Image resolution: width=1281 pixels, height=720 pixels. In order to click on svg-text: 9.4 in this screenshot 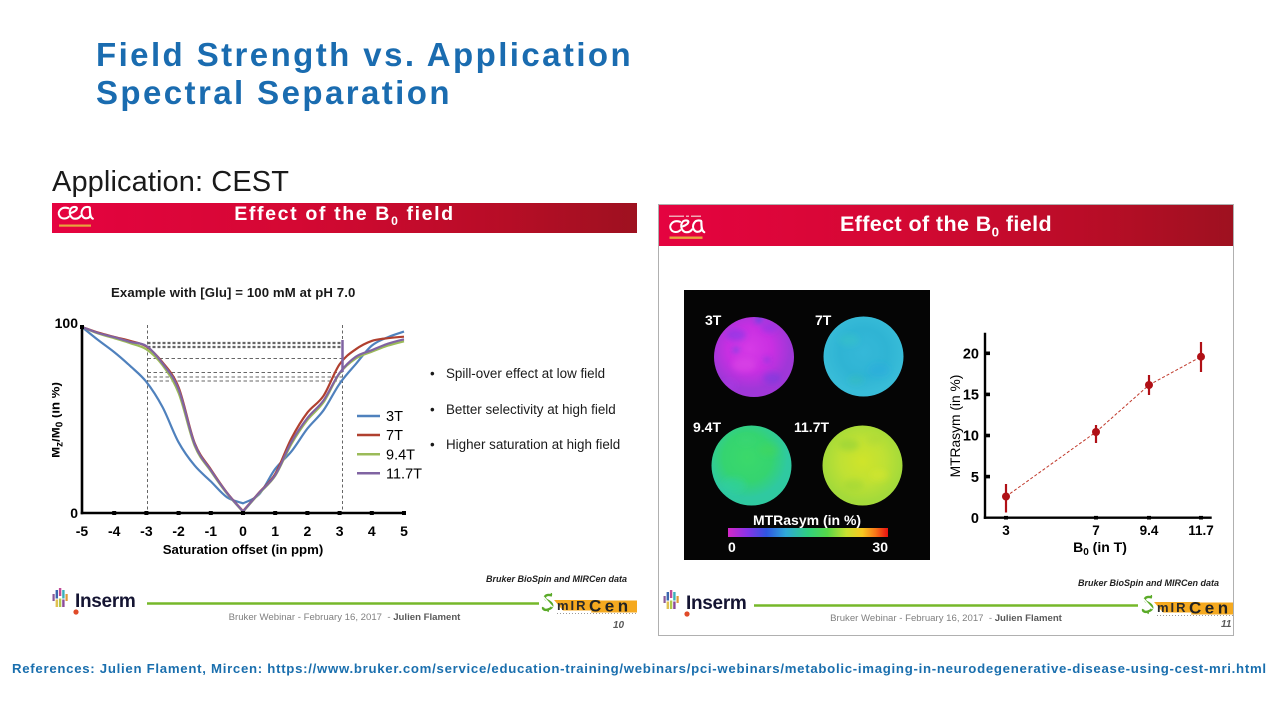, I will do `click(1149, 530)`.